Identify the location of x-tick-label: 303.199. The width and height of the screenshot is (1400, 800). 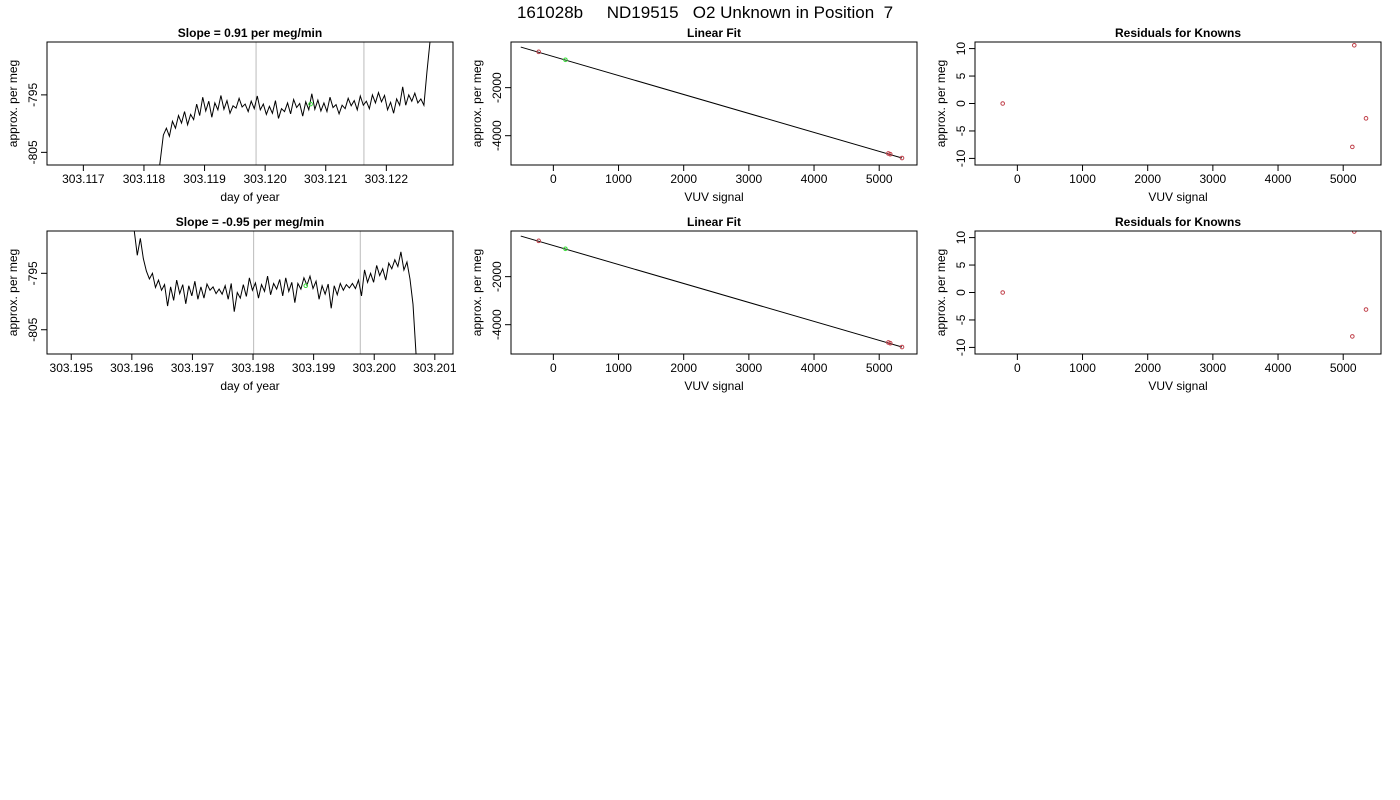
(314, 368).